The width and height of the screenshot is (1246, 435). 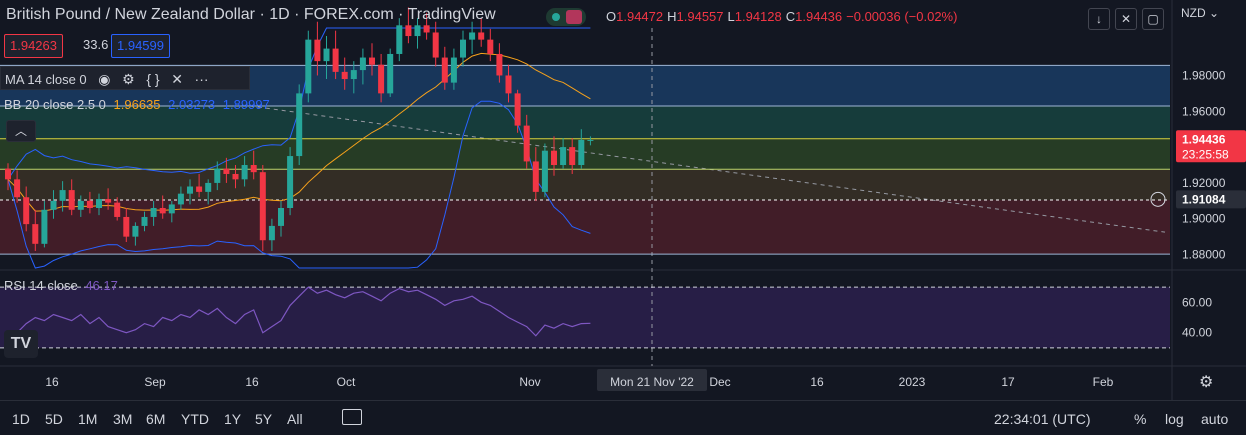 What do you see at coordinates (54, 419) in the screenshot?
I see `range-button: 5D` at bounding box center [54, 419].